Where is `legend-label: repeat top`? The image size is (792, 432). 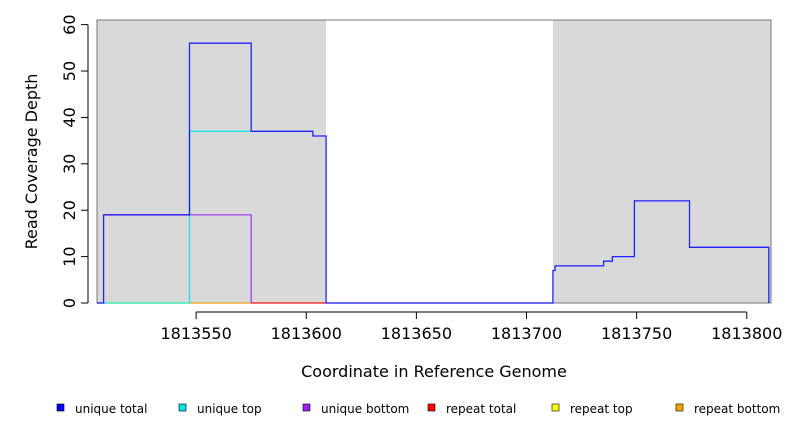
legend-label: repeat top is located at coordinates (601, 409).